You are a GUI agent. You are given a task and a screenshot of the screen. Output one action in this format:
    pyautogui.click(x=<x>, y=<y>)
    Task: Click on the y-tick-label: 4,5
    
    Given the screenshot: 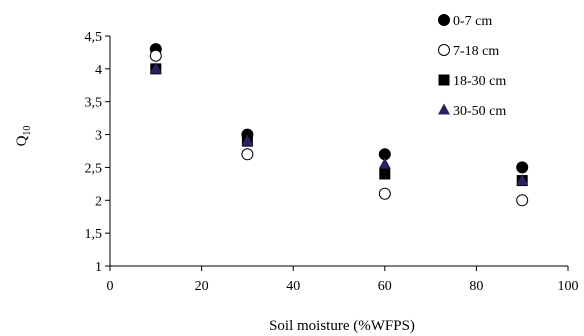 What is the action you would take?
    pyautogui.click(x=94, y=37)
    